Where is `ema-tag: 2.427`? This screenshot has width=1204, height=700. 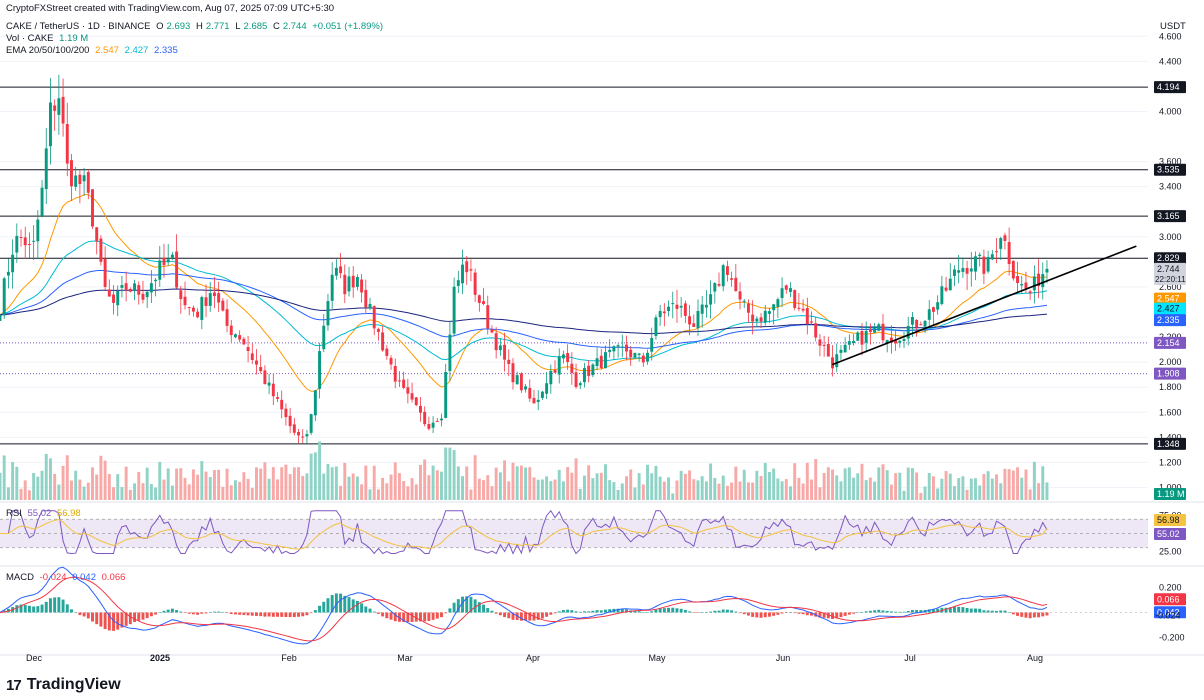 ema-tag: 2.427 is located at coordinates (1168, 309).